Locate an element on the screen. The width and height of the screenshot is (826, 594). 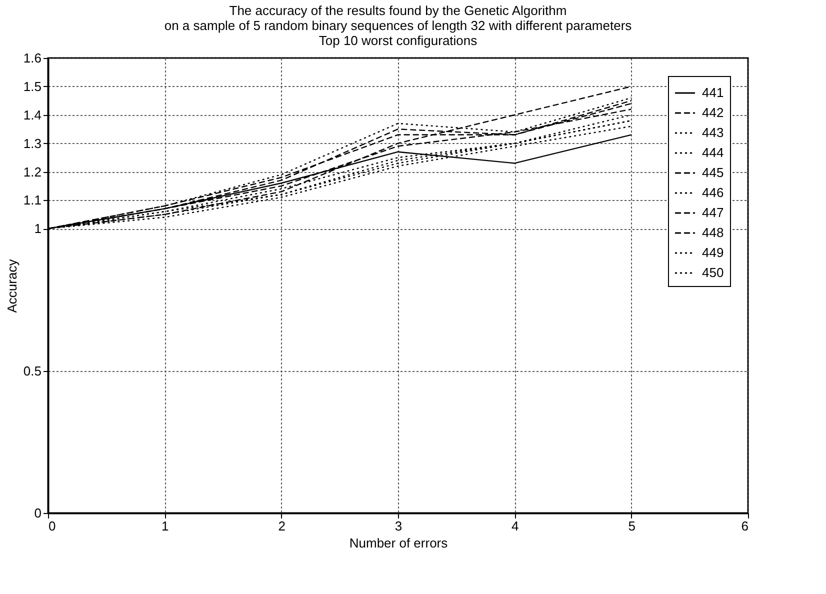
x-tick-label: 2 is located at coordinates (282, 526).